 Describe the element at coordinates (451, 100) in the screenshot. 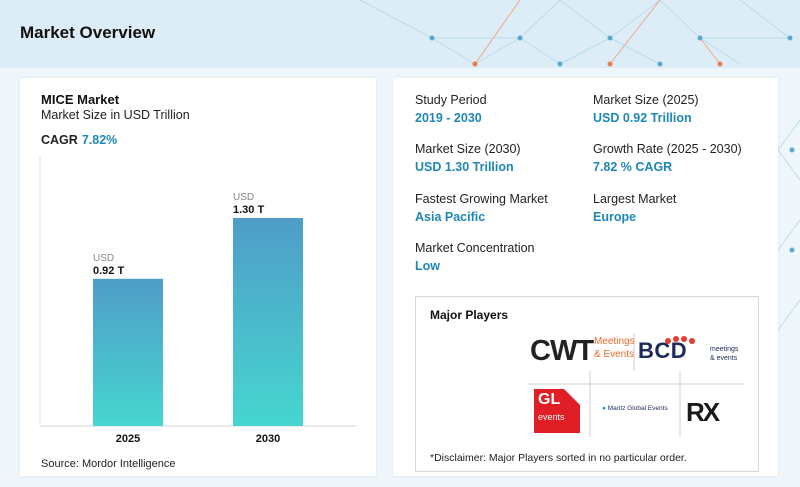

I see `stat-label: Study Period` at that location.